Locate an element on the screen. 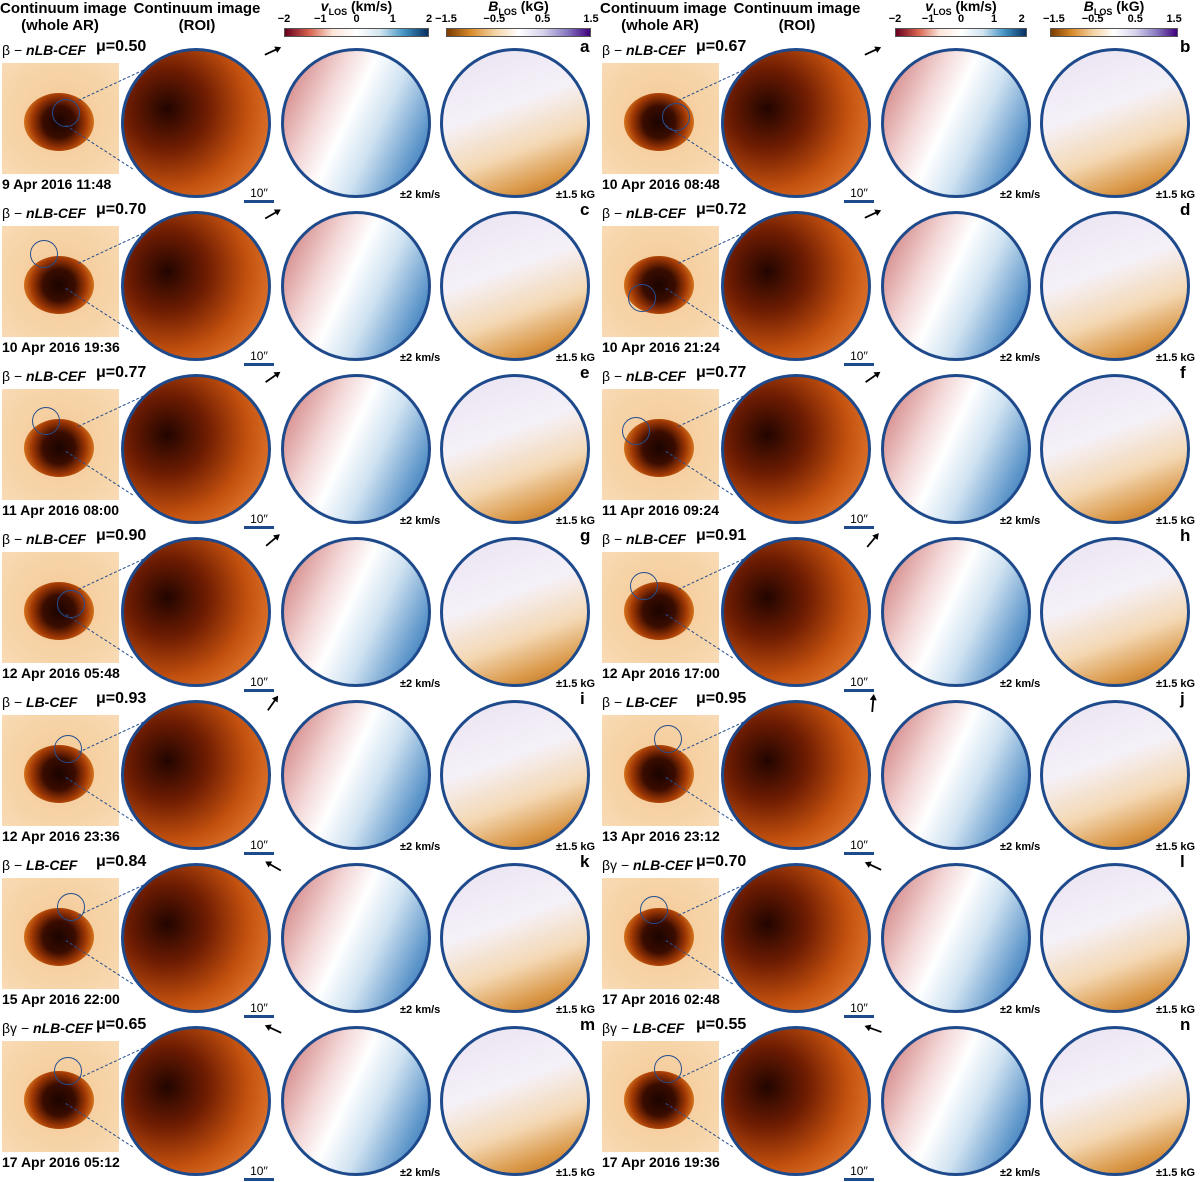 This screenshot has height=1182, width=1200. observation-date: 10 Apr 2016 21:24 is located at coordinates (661, 347).